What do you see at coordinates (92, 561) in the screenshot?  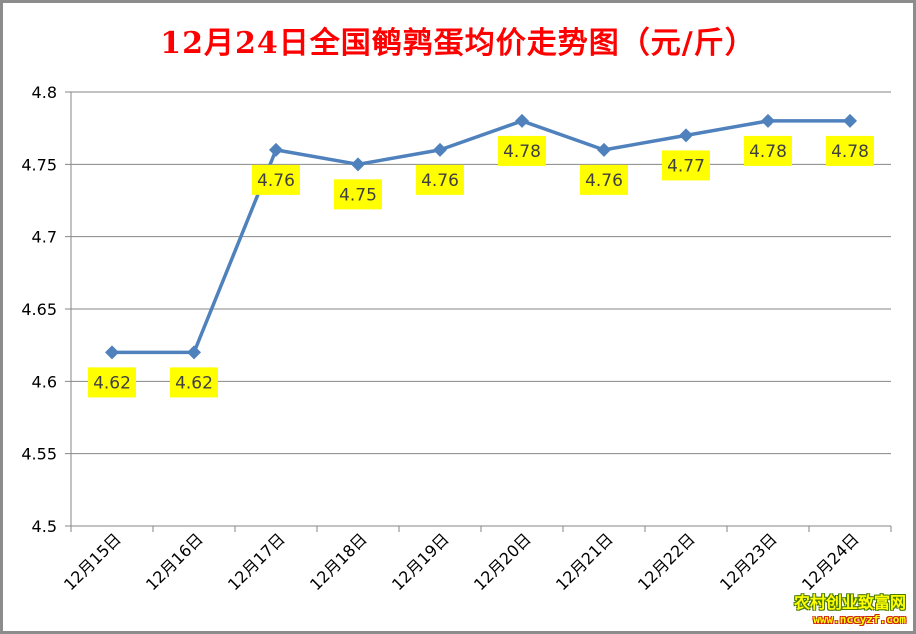 I see `x-tick-label: 12月15日` at bounding box center [92, 561].